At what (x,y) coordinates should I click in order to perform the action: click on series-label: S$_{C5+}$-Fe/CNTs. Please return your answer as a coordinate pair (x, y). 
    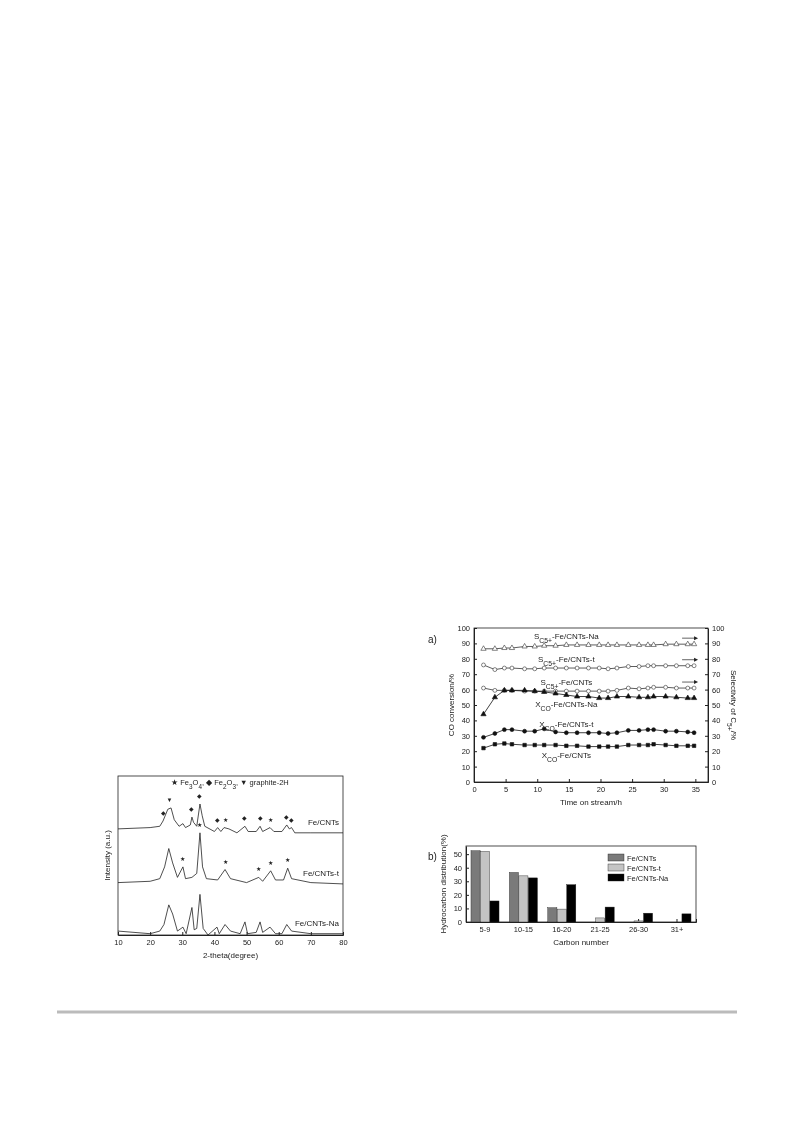
    Looking at the image, I should click on (566, 684).